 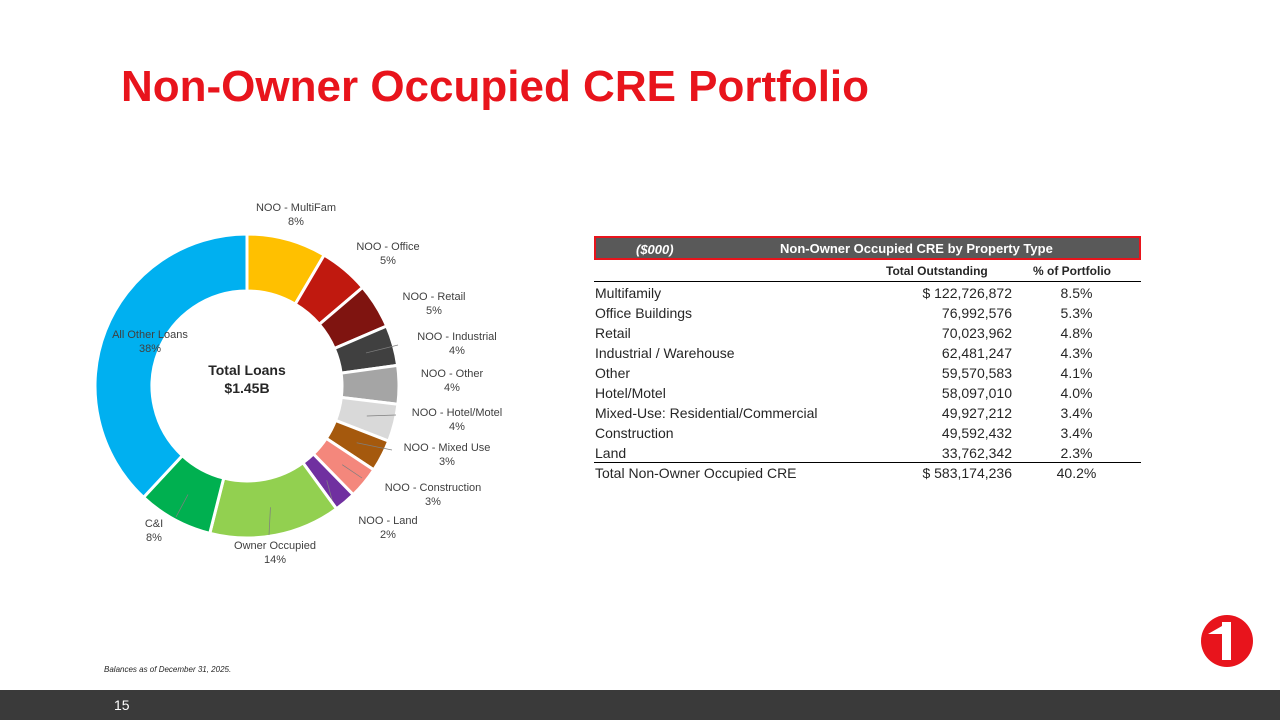 What do you see at coordinates (447, 448) in the screenshot?
I see `slice-name-label: NOO - Mixed Use` at bounding box center [447, 448].